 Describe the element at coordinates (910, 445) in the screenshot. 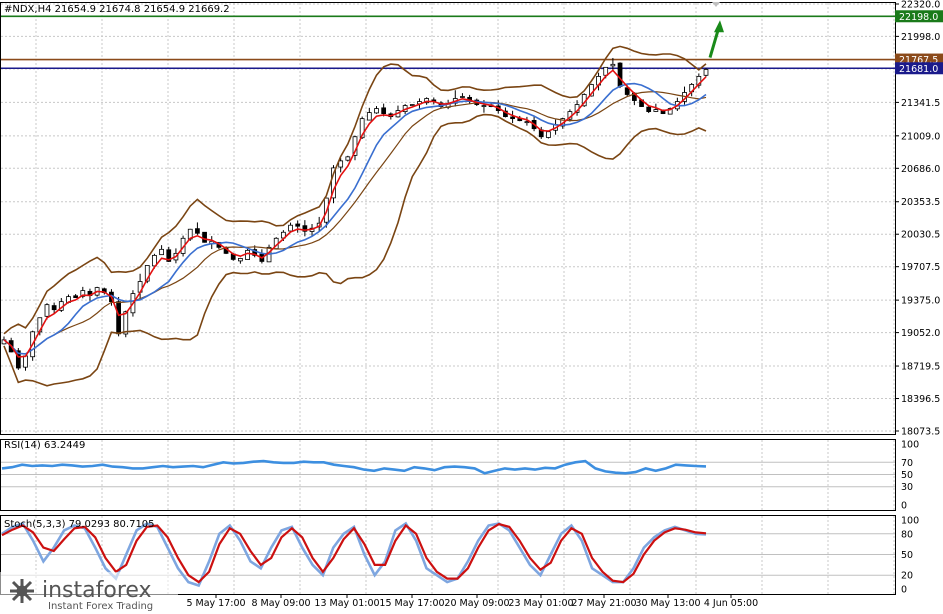

I see `rsi-tick-label: 100` at that location.